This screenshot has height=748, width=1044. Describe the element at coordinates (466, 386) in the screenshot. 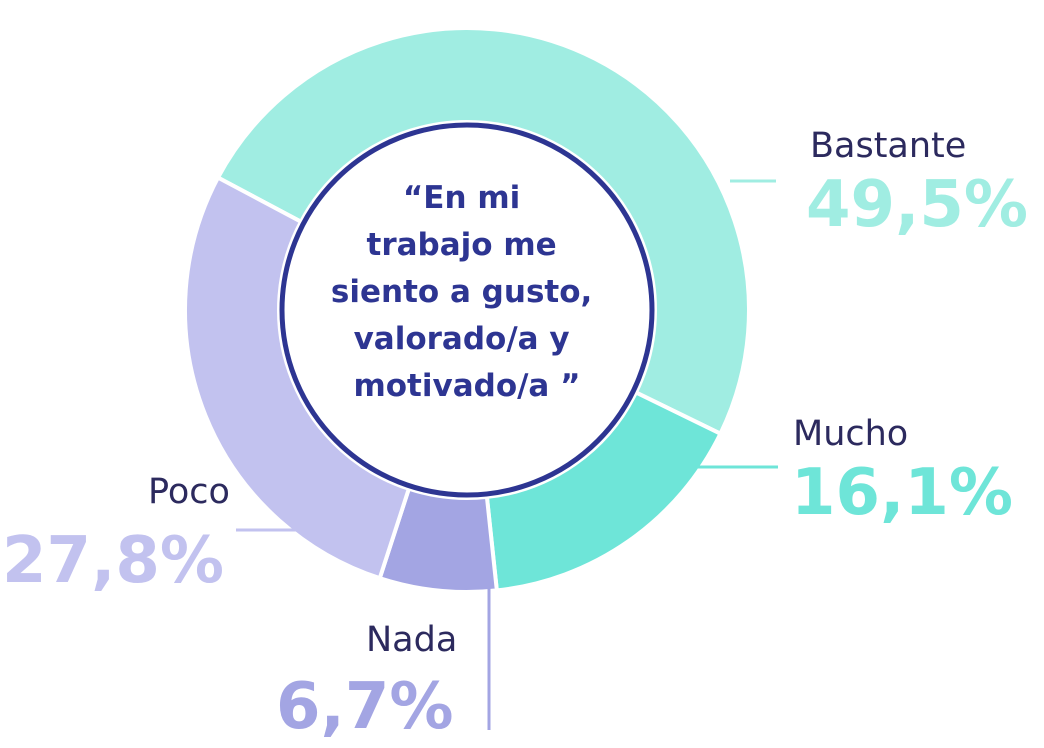

I see `title-line-5: motivado/a ”` at that location.